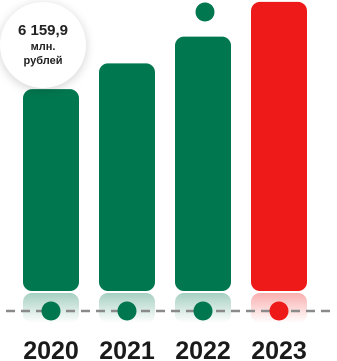 The width and height of the screenshot is (337, 361). I want to click on value-callout: 6 159,9 млн. рублей, so click(43, 45).